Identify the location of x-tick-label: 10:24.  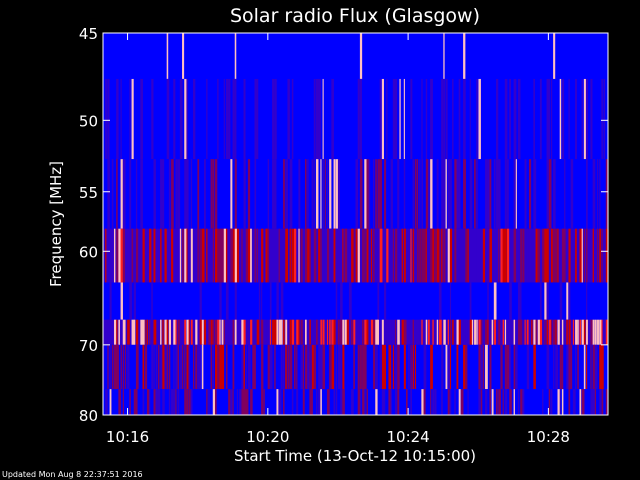
(407, 437).